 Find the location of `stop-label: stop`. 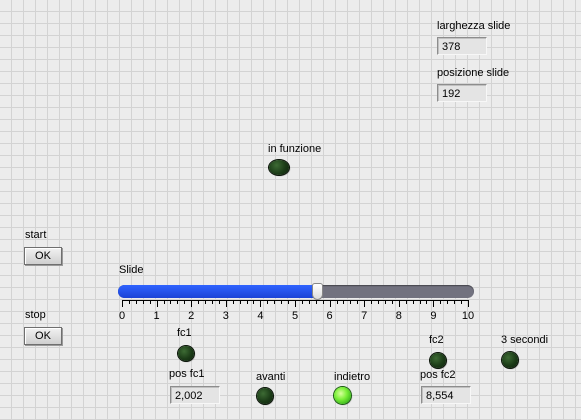

stop-label: stop is located at coordinates (35, 315).